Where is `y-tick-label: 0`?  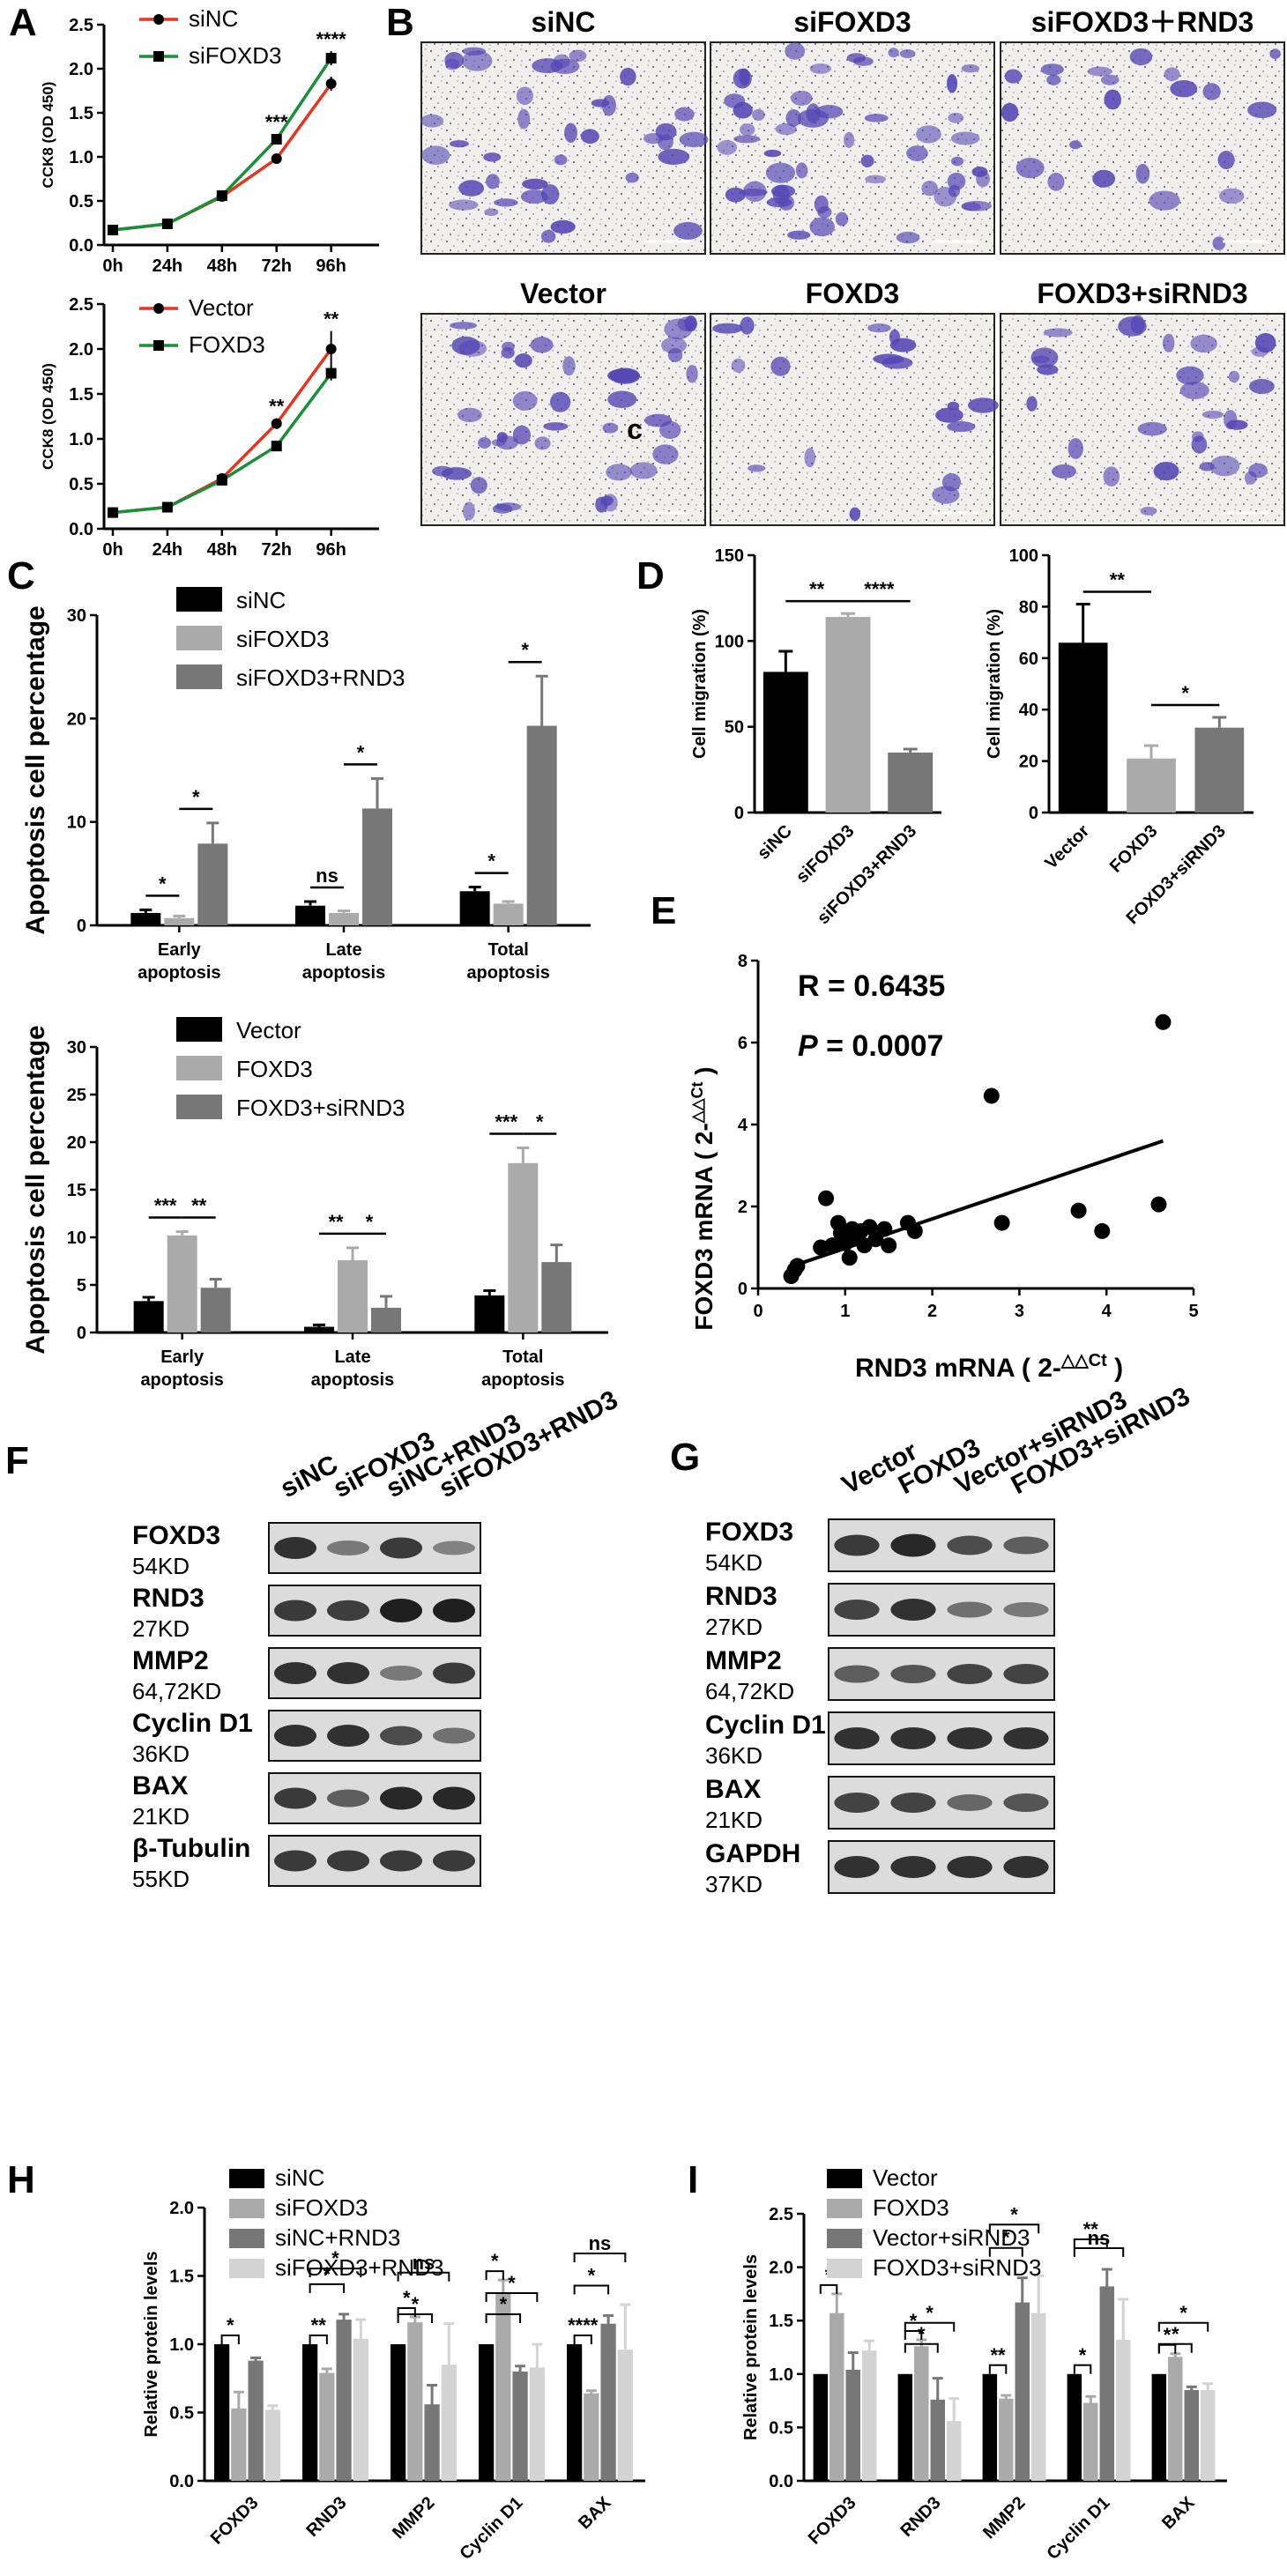
y-tick-label: 0 is located at coordinates (81, 1333).